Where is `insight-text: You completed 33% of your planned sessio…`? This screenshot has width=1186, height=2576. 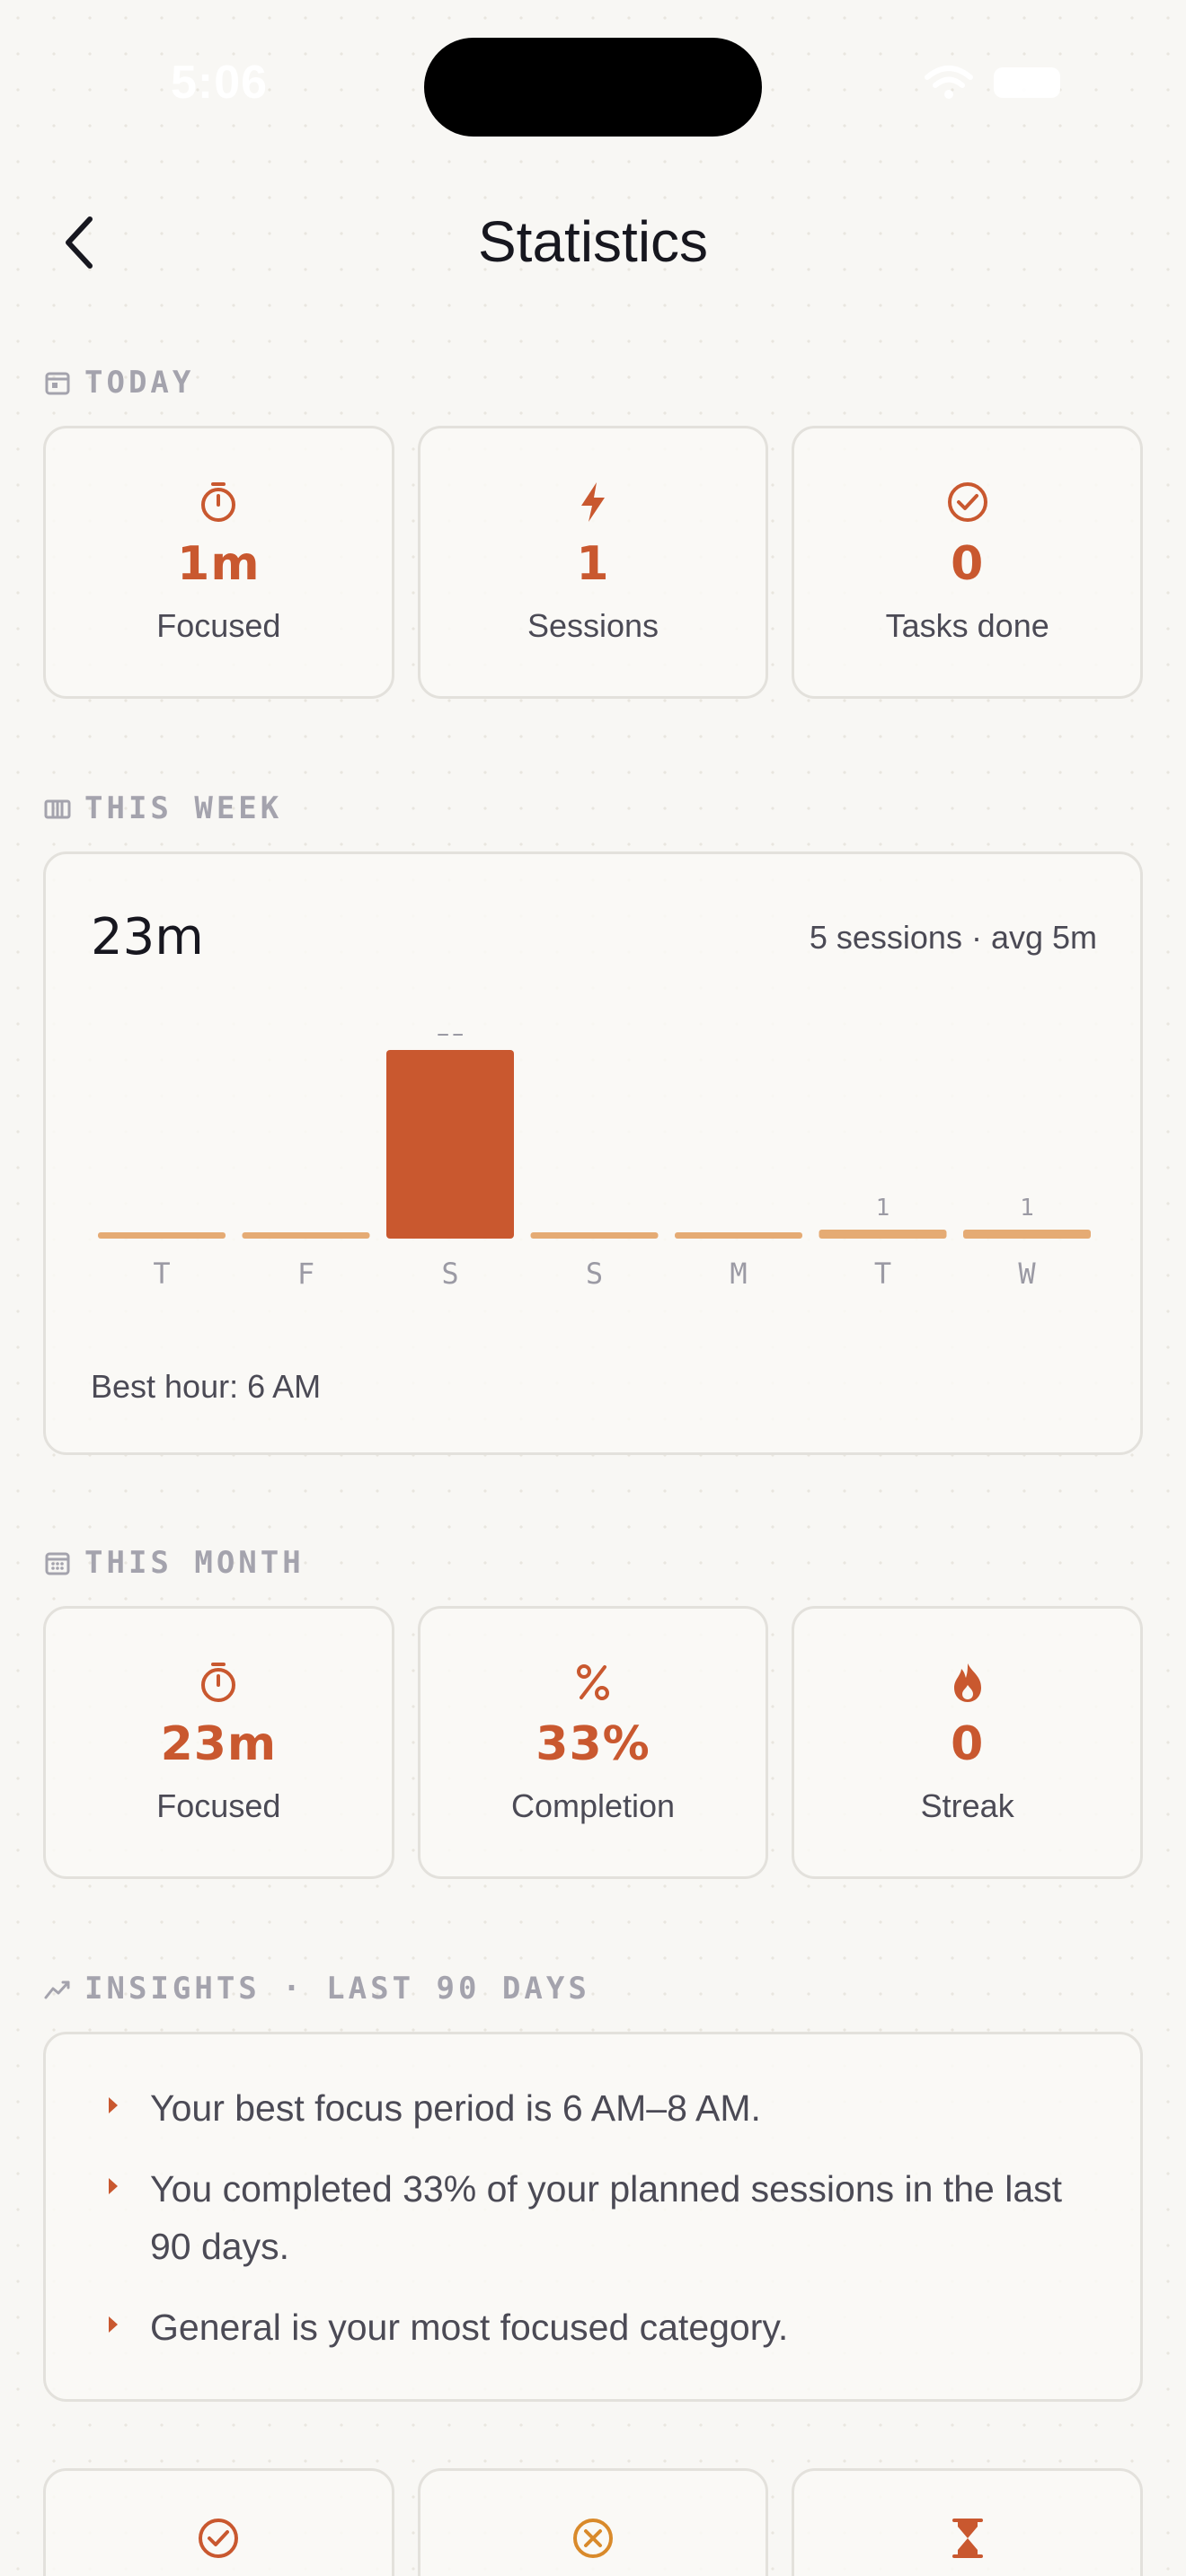
insight-text: You completed 33% of your planned sessio… is located at coordinates (606, 2217).